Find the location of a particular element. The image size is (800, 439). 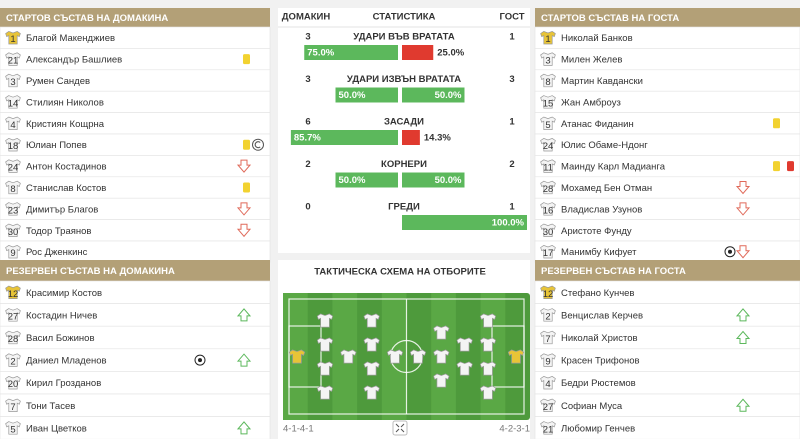

away-pct: 100.0% is located at coordinates (508, 223).